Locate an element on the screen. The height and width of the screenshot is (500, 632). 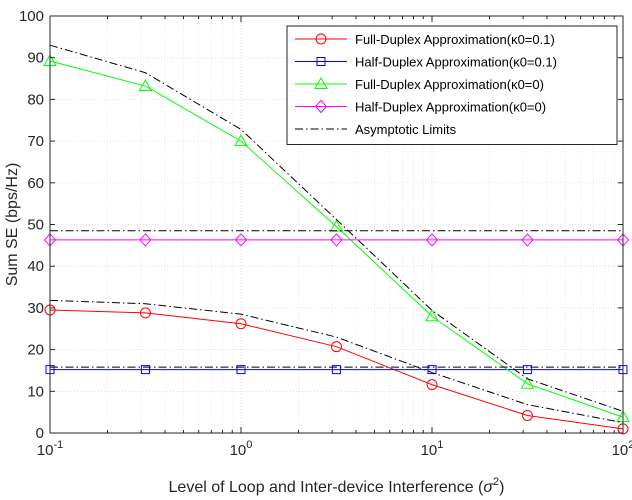
y-tick-label: 30 is located at coordinates (35, 308).